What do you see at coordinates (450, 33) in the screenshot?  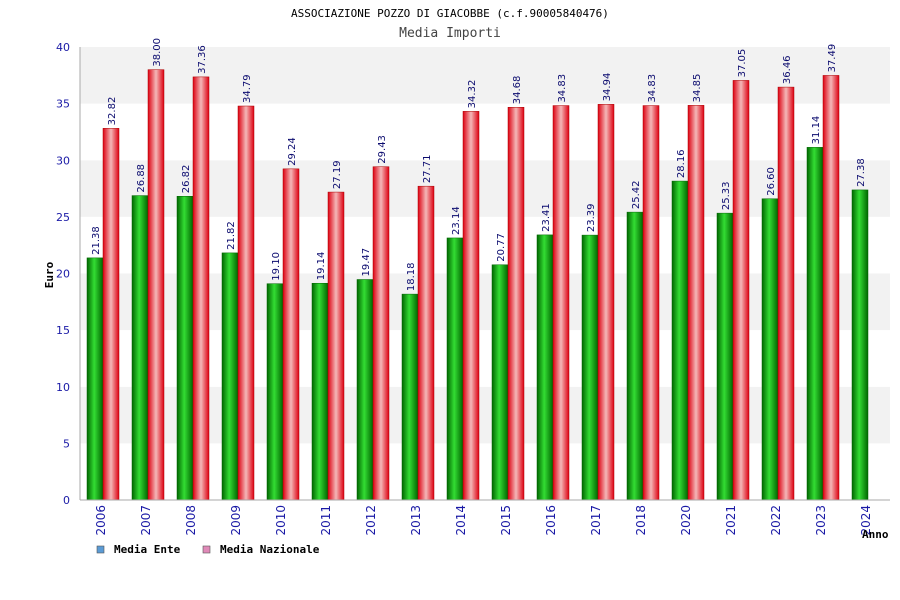 I see `chart-subtitle: Media Importi` at bounding box center [450, 33].